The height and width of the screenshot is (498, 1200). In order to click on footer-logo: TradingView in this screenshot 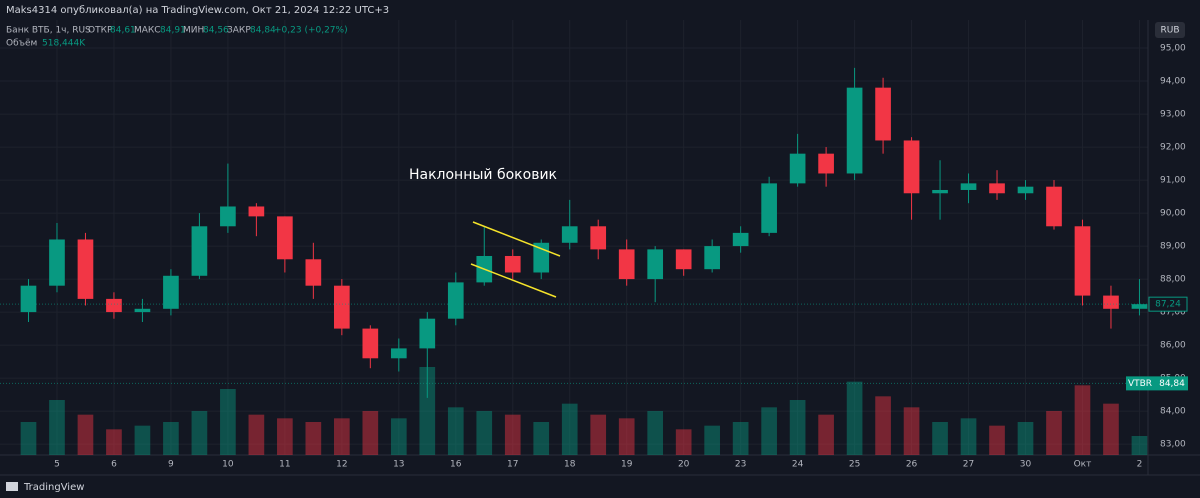, I will do `click(45, 487)`.